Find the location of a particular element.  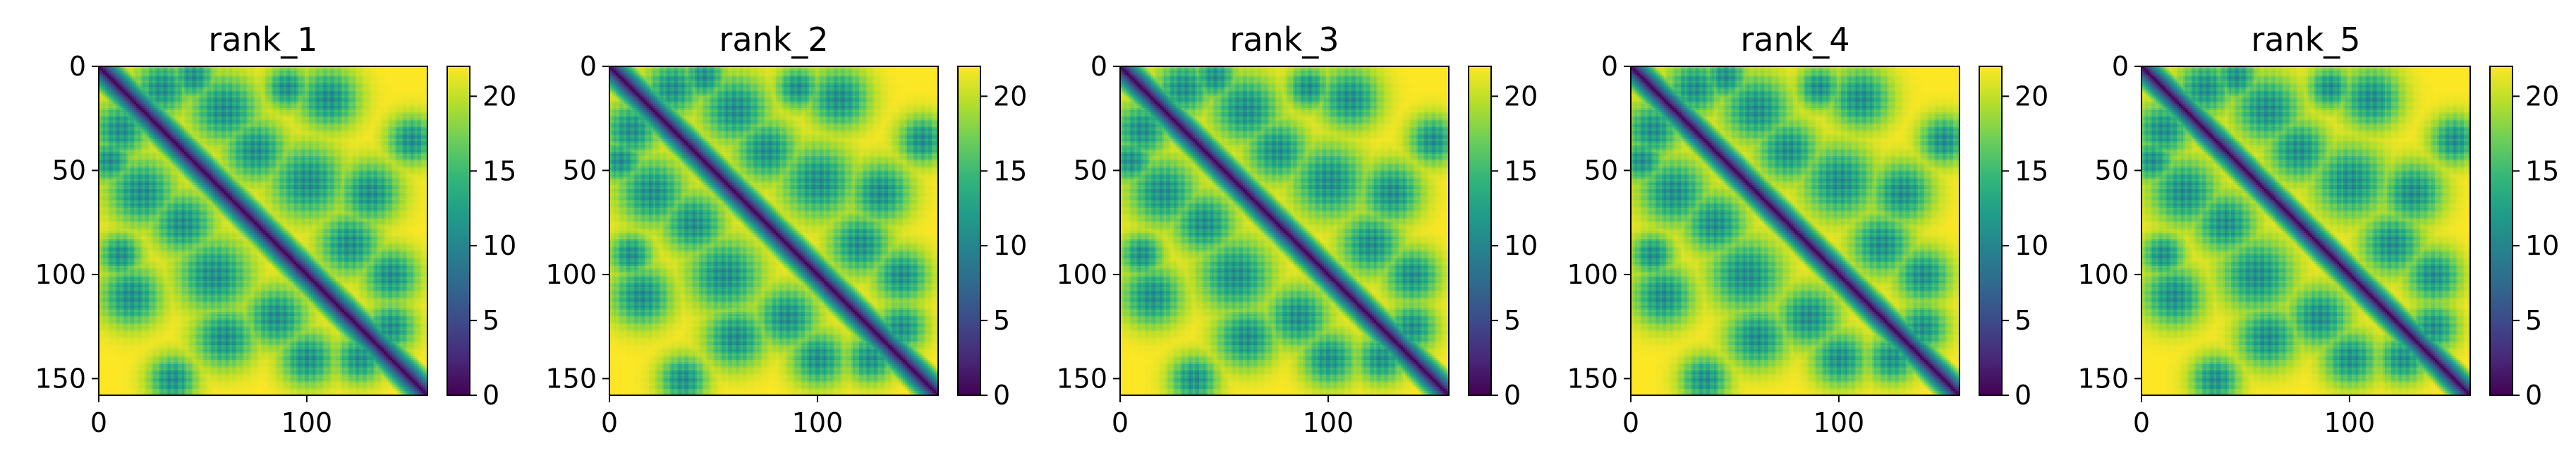

chart-title: rank_2 is located at coordinates (773, 39).